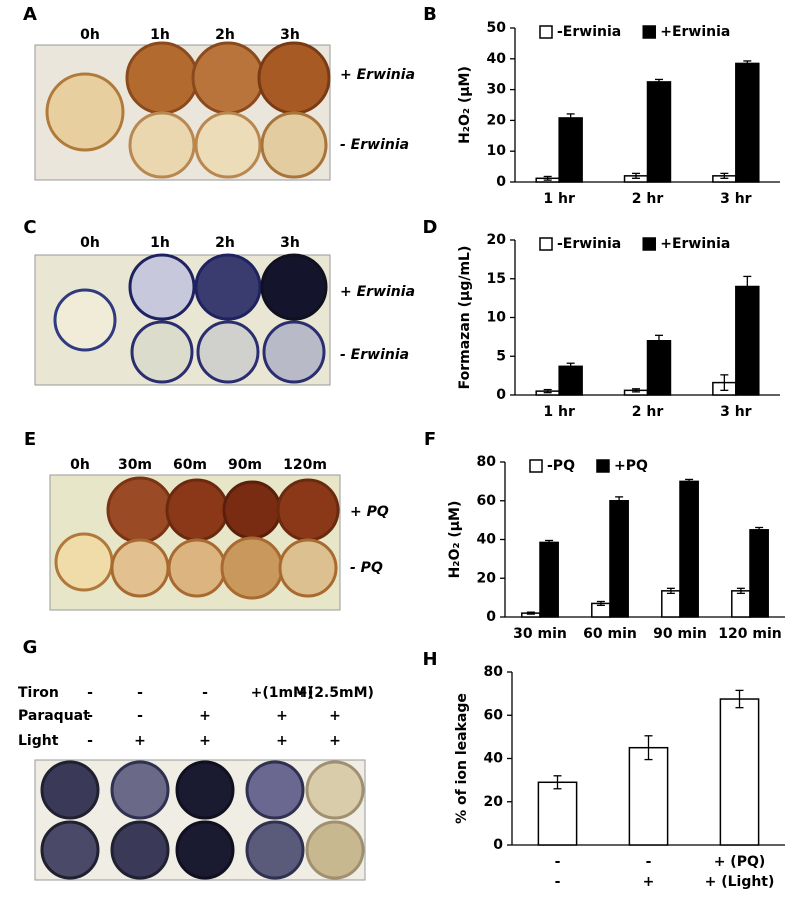  I want to click on time-label: 2h, so click(225, 243).